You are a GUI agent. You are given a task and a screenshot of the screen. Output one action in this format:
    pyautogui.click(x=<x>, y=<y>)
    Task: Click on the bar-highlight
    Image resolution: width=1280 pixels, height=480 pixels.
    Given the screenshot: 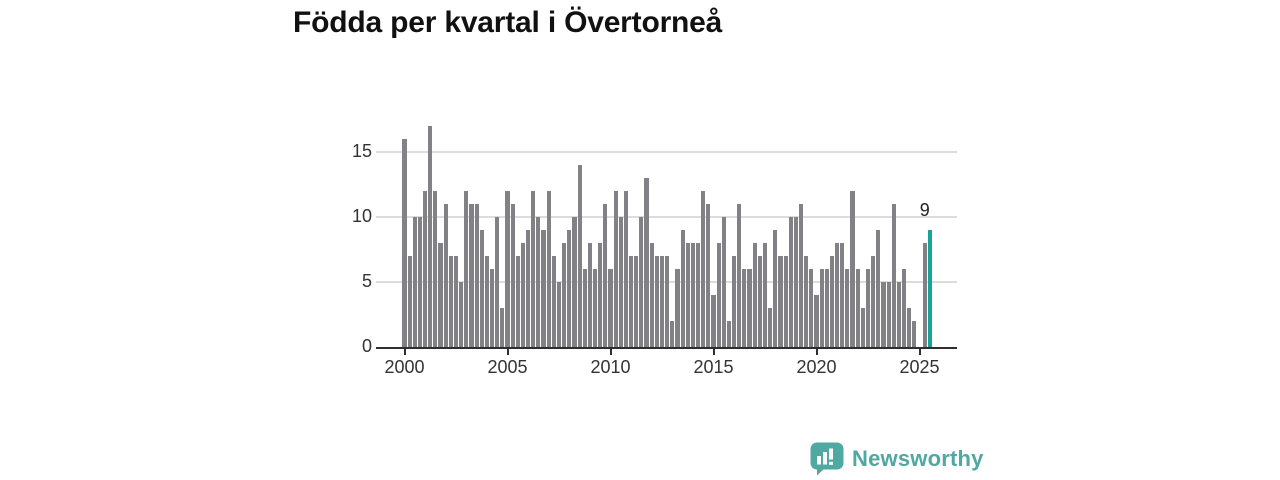 What is the action you would take?
    pyautogui.click(x=929, y=288)
    